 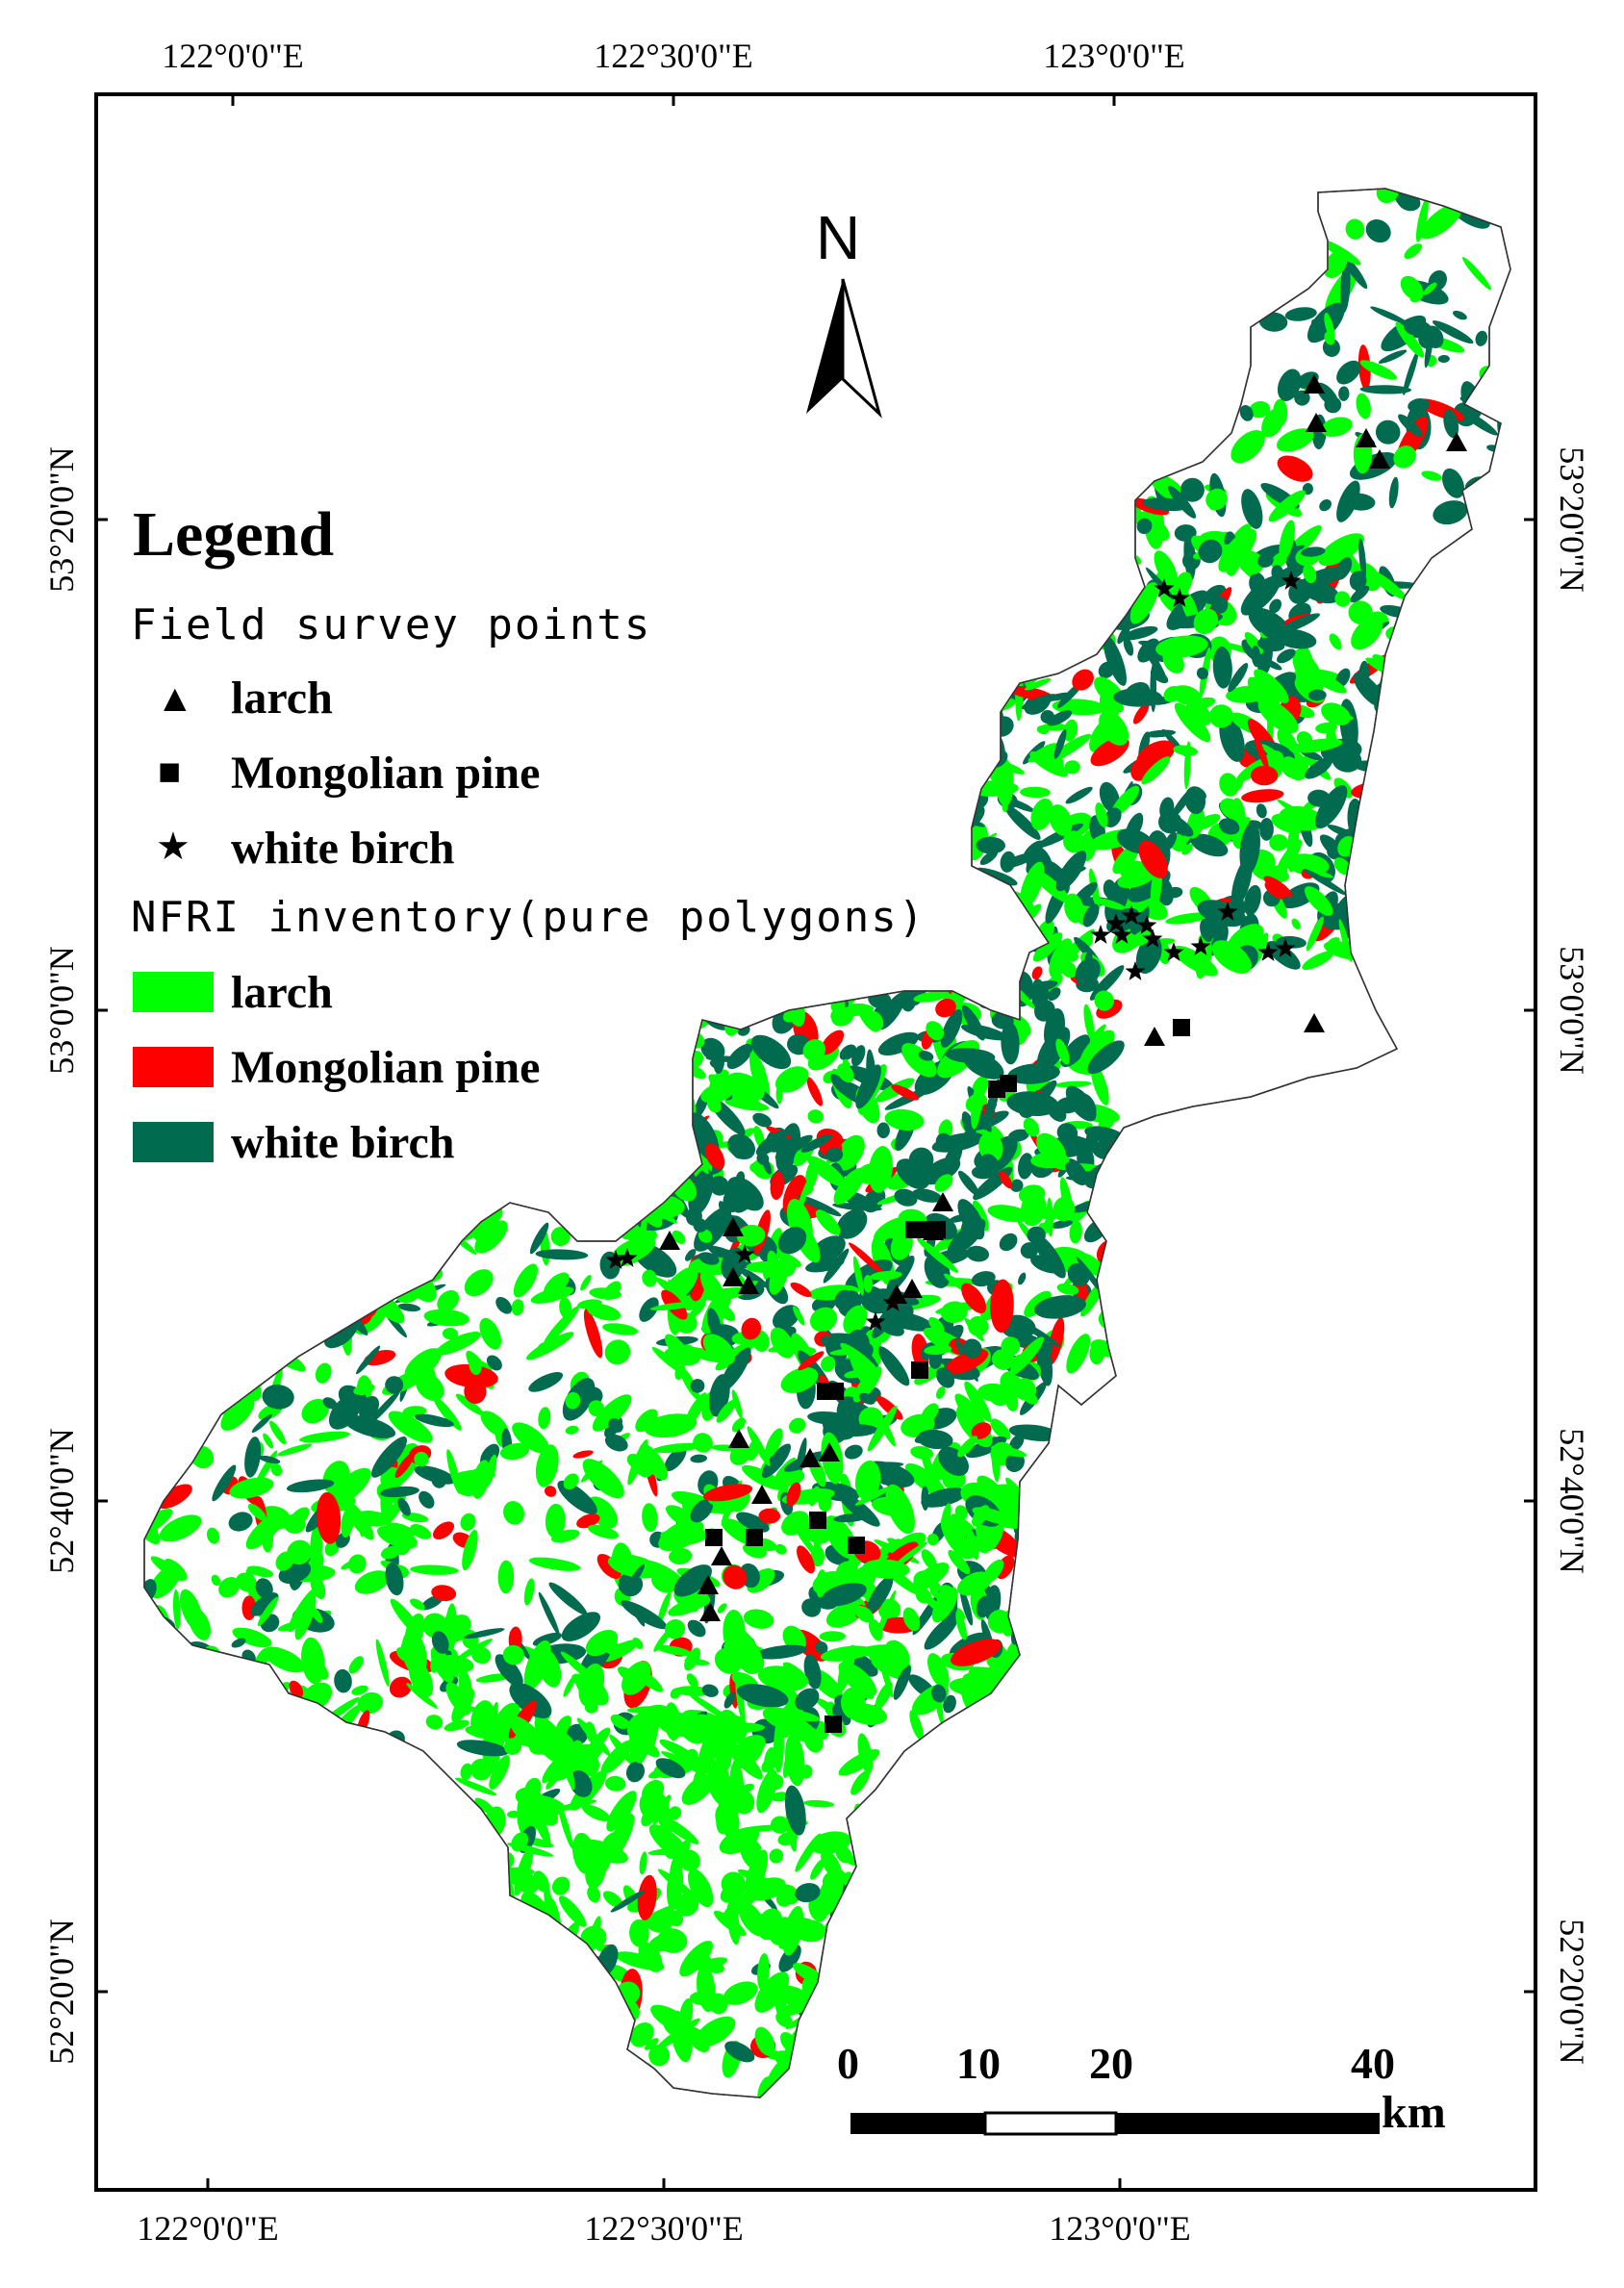 I want to click on square-icon: ■, so click(x=170, y=771).